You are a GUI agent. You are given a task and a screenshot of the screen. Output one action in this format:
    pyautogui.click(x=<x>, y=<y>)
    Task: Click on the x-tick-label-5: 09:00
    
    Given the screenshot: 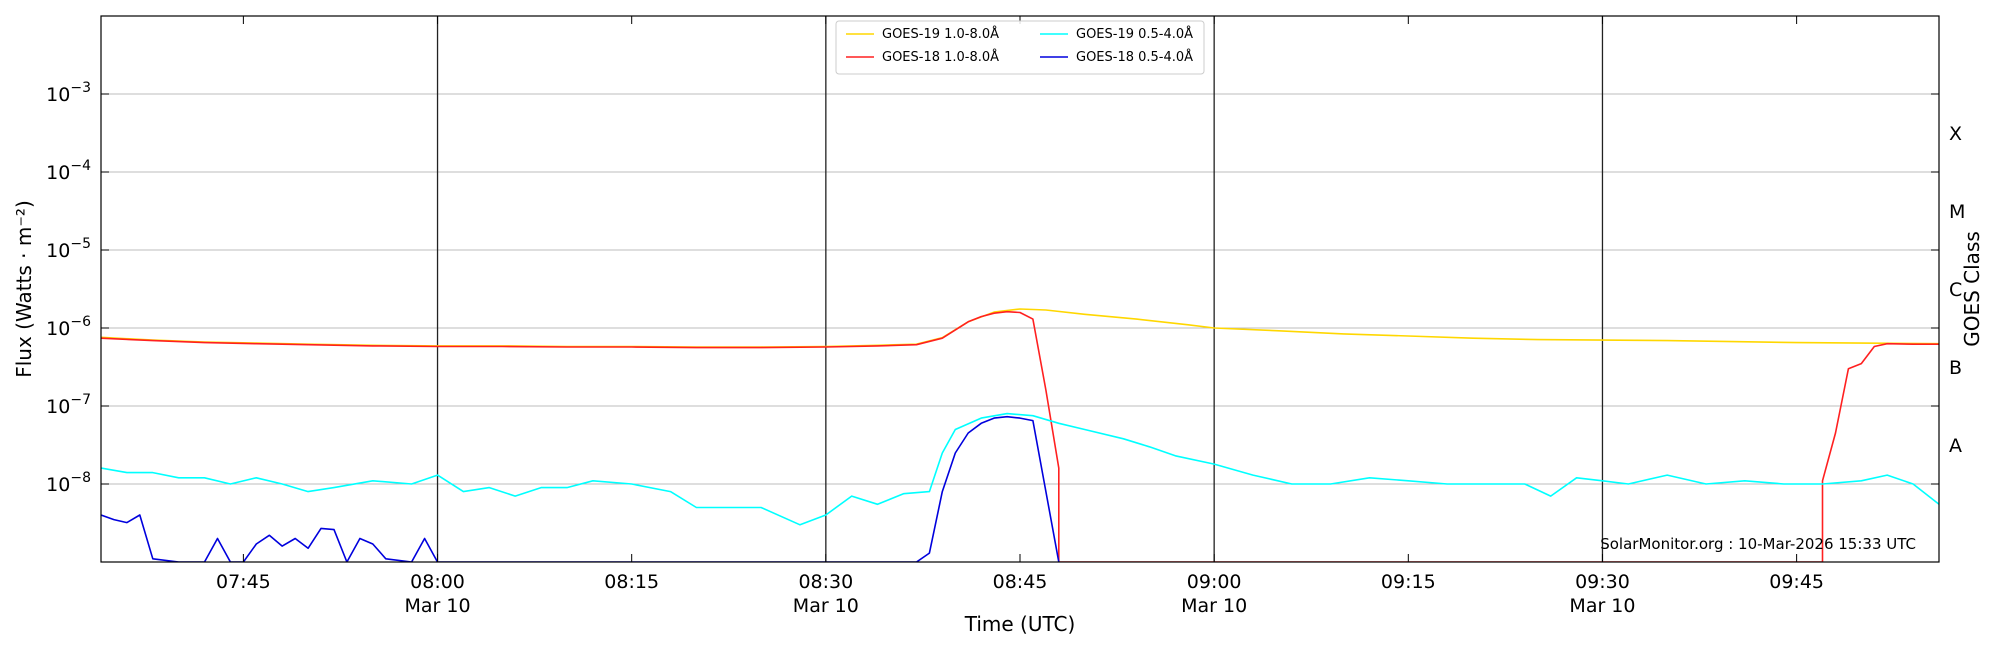 What is the action you would take?
    pyautogui.click(x=1214, y=582)
    